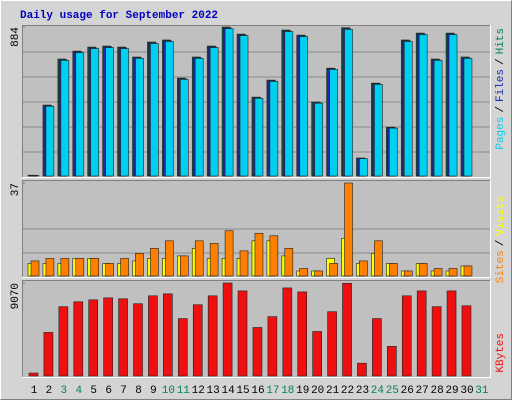  What do you see at coordinates (34, 391) in the screenshot?
I see `x-tick-label: 1` at bounding box center [34, 391].